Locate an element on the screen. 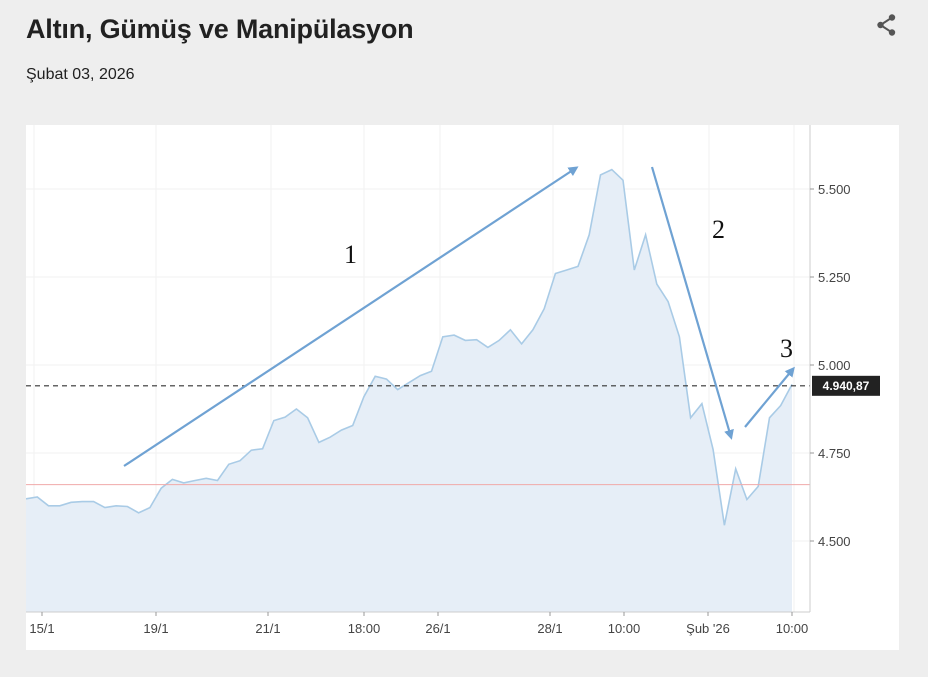  price-tag-label: 4.940,87 is located at coordinates (846, 386).